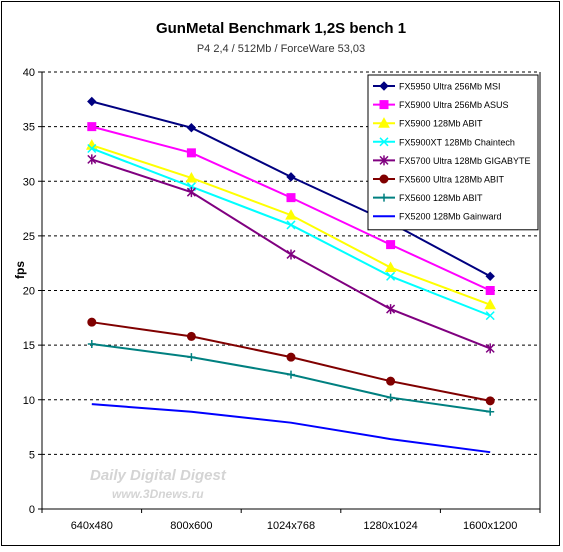  Describe the element at coordinates (441, 198) in the screenshot. I see `legend-label: FX5600 128Mb ABIT` at that location.